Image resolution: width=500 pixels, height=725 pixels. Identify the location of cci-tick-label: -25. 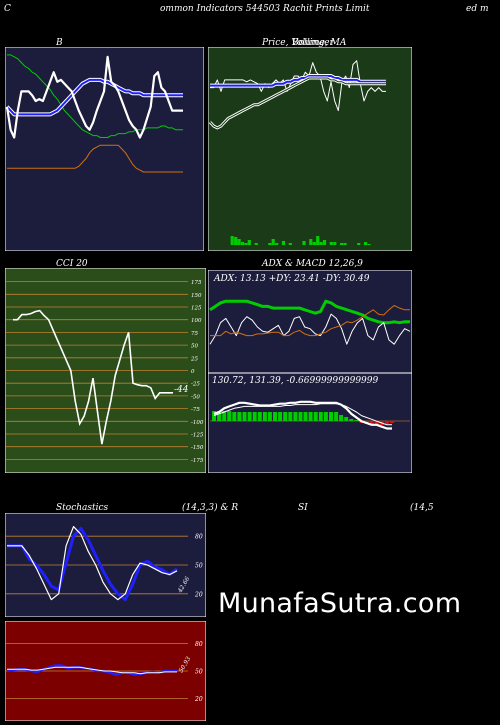
(195, 385).